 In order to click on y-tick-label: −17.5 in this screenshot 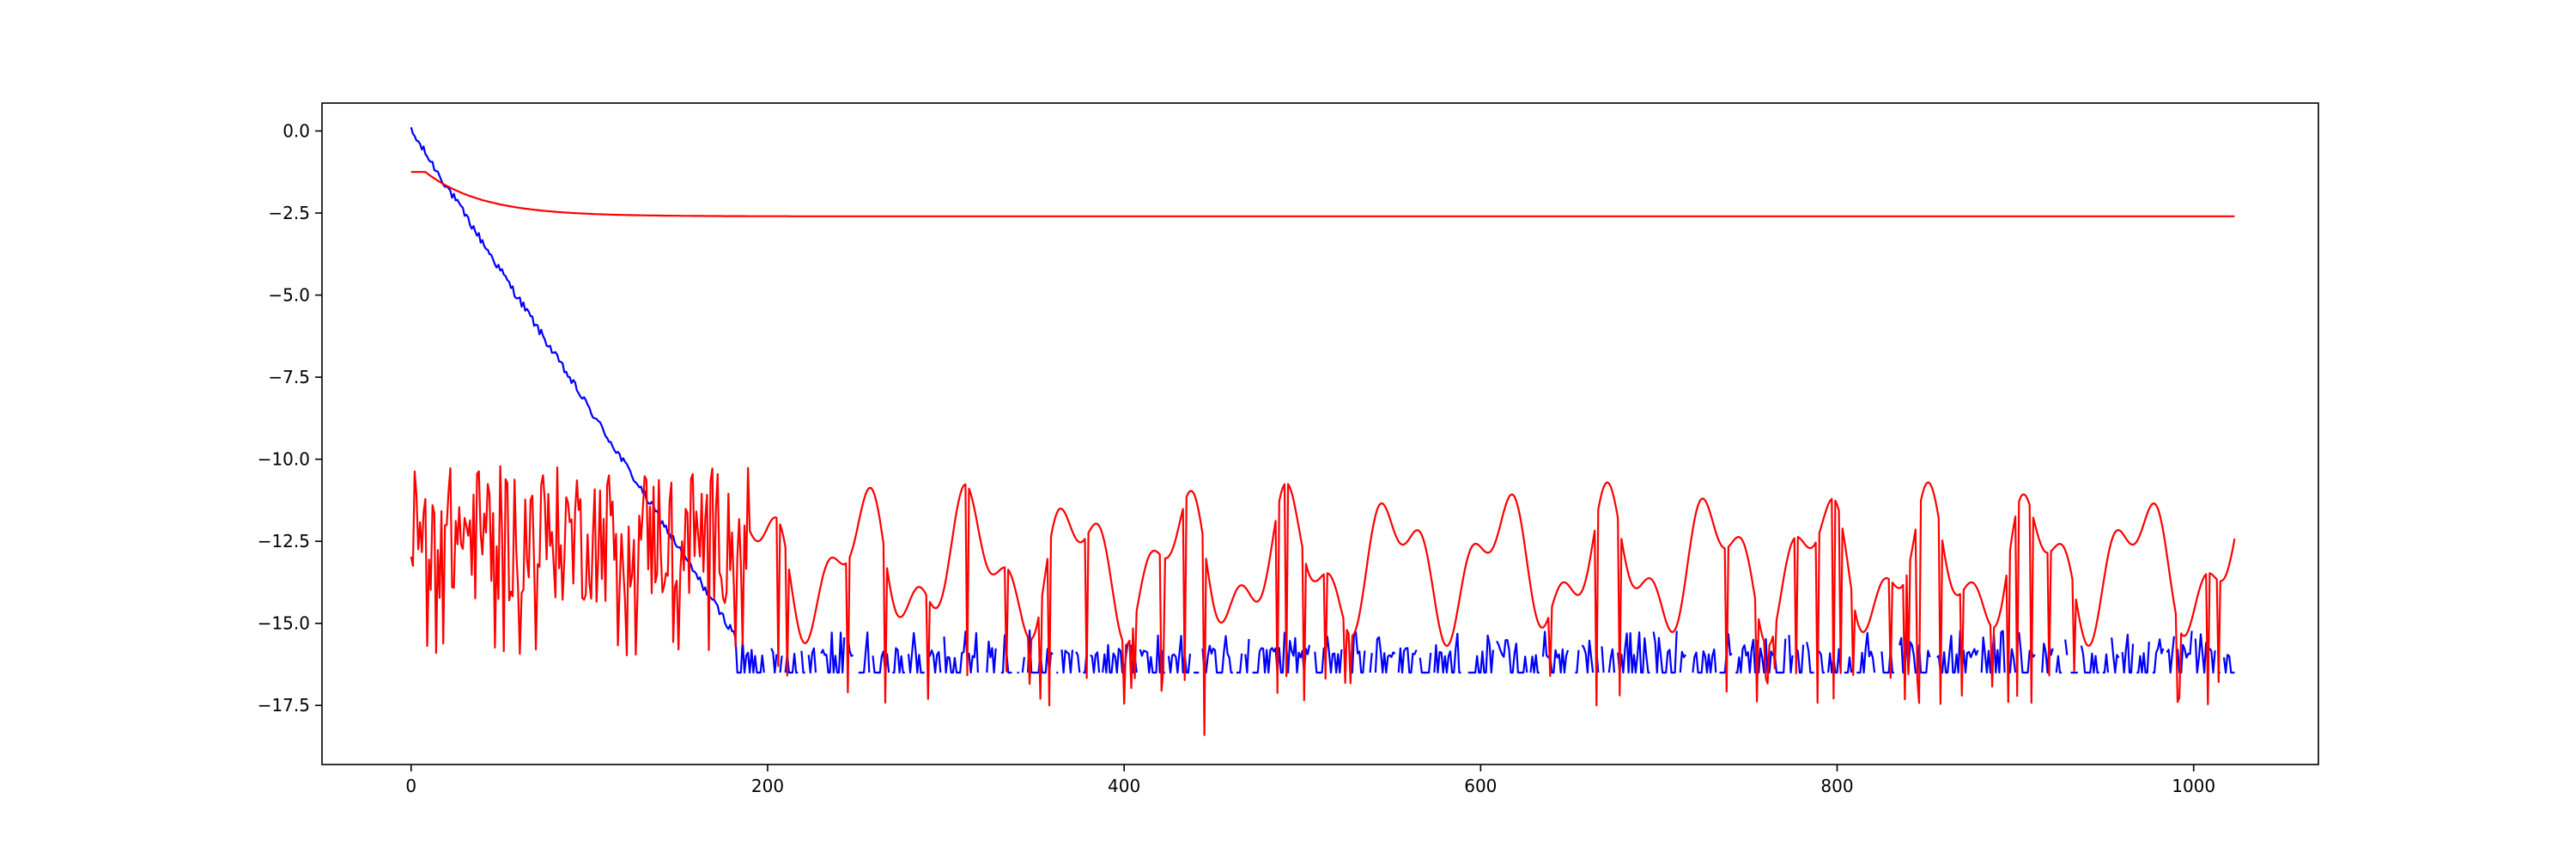, I will do `click(284, 705)`.